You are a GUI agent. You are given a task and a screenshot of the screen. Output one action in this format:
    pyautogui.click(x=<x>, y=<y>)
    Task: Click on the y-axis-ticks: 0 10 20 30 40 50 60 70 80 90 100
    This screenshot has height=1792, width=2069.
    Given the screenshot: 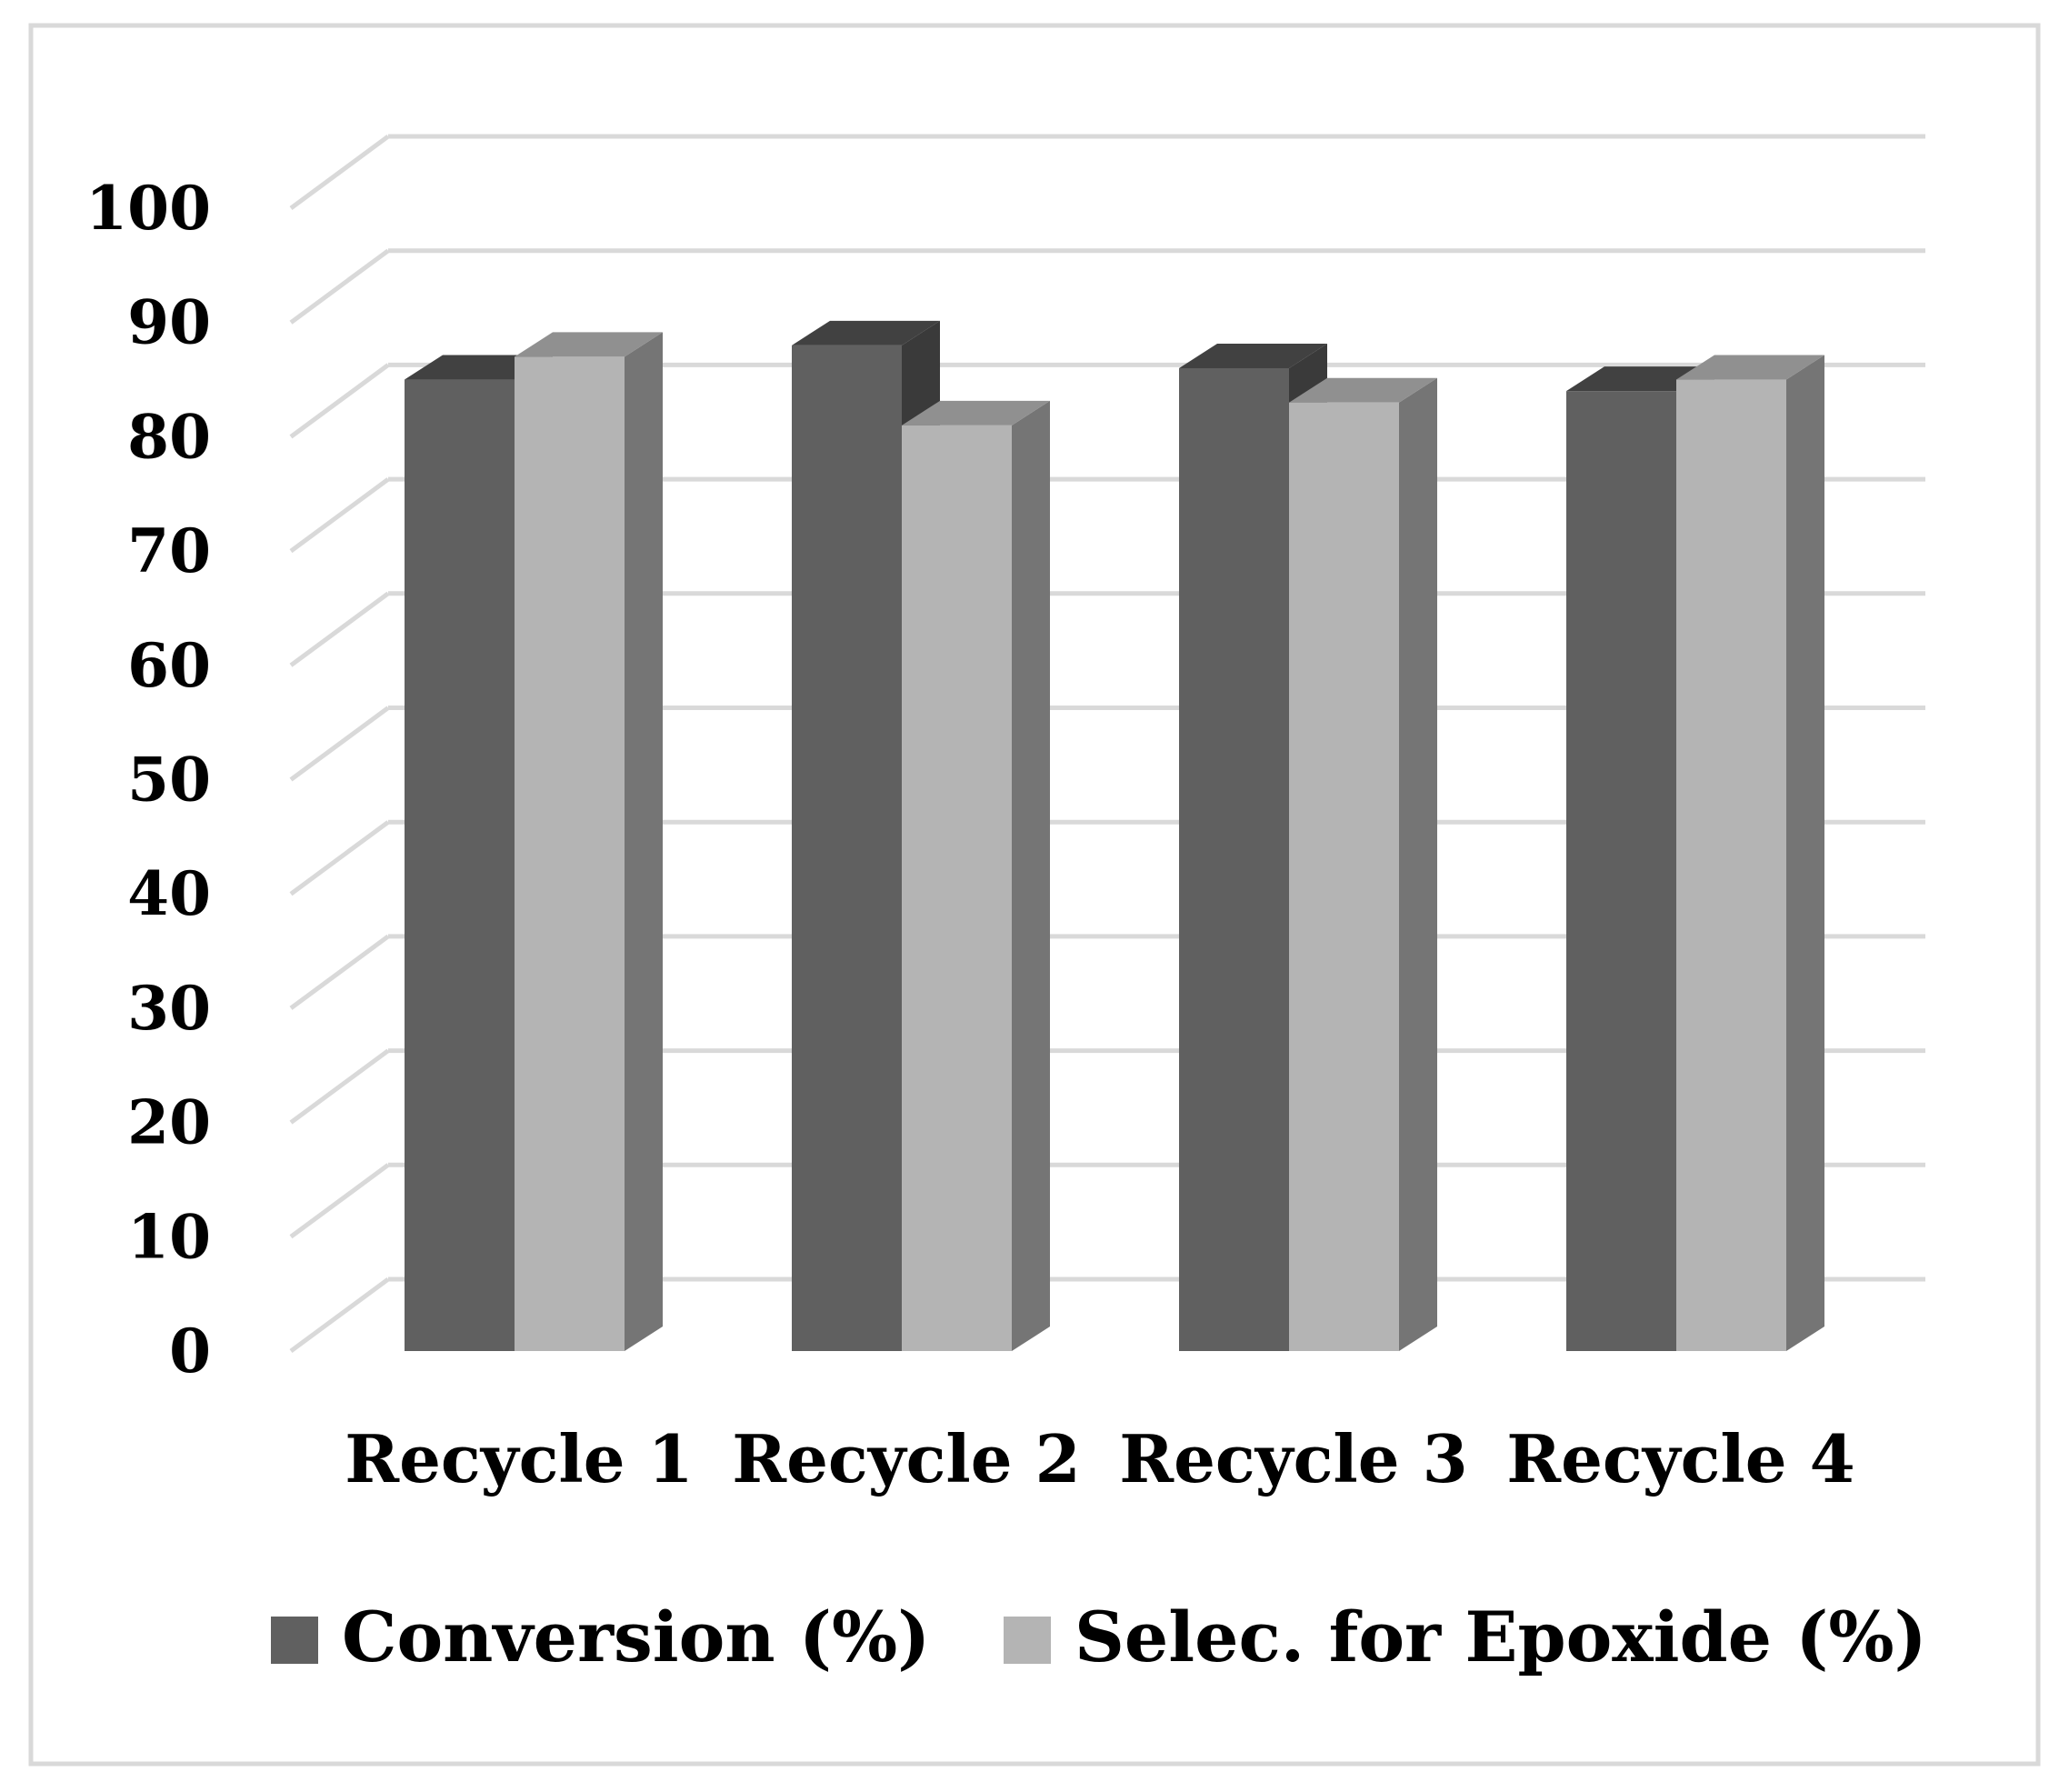 What is the action you would take?
    pyautogui.click(x=148, y=780)
    